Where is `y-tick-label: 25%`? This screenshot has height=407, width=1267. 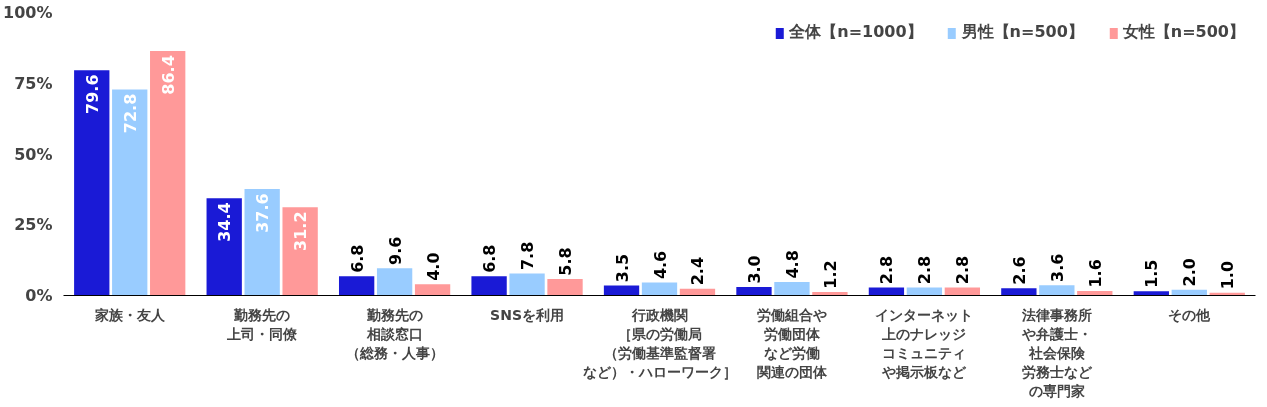
y-tick-label: 25% is located at coordinates (33, 225).